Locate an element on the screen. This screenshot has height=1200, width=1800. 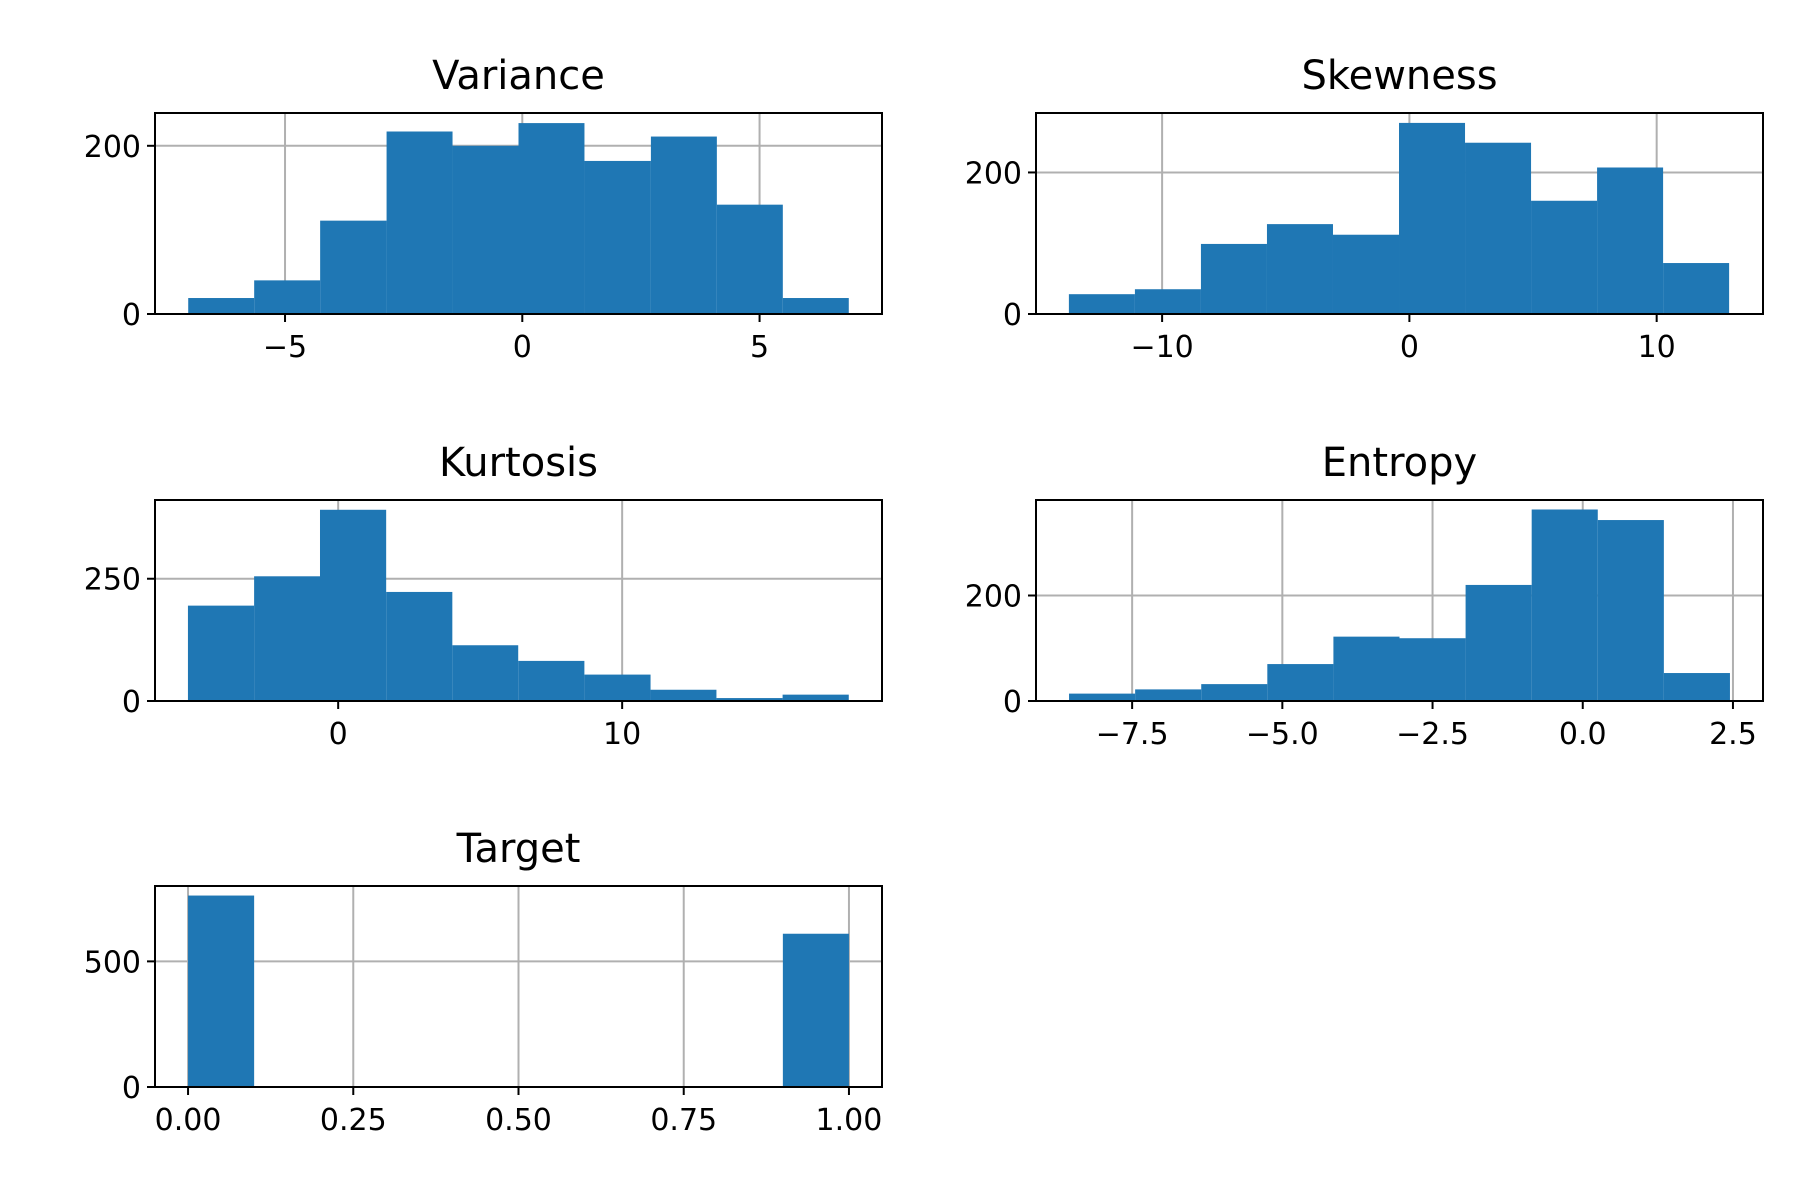
subplot-title: Target is located at coordinates (518, 849).